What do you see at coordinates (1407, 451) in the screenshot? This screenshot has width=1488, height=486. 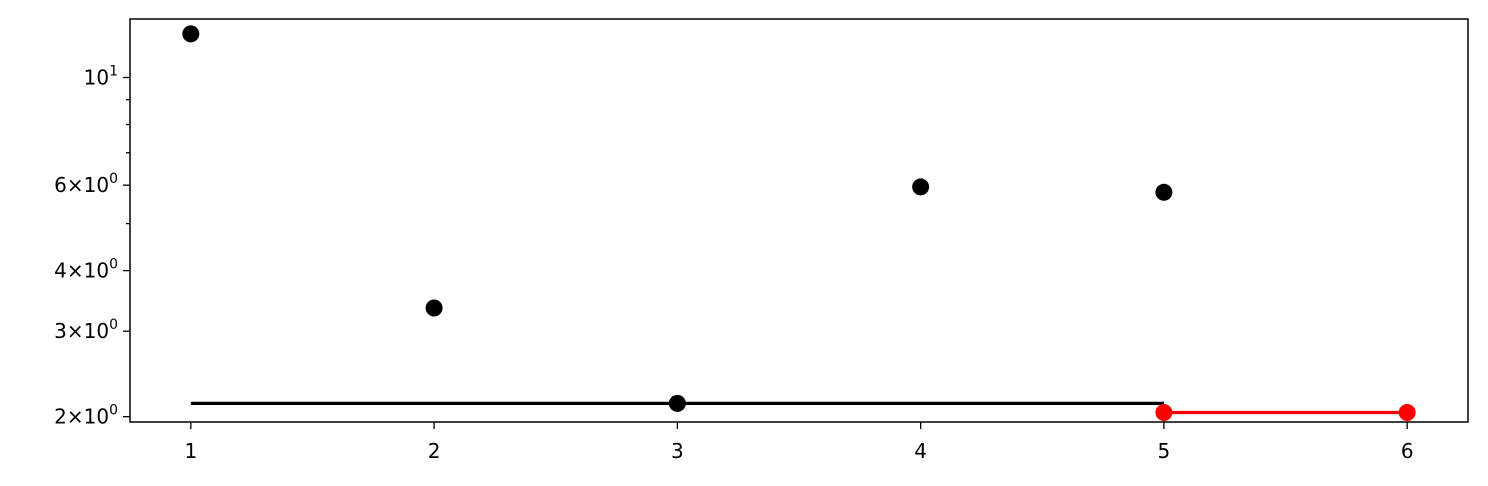 I see `x-tick-label: 6` at bounding box center [1407, 451].